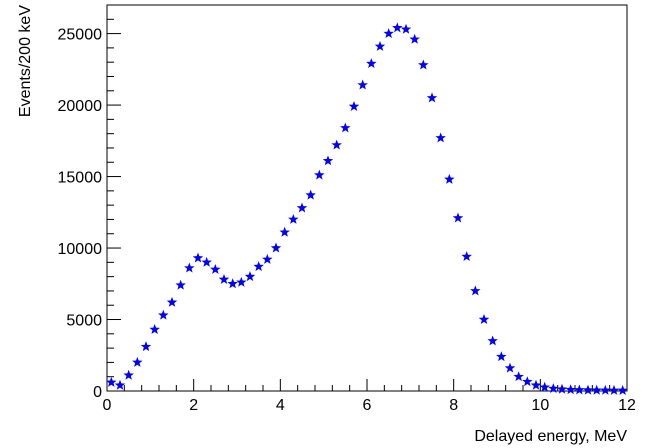 The height and width of the screenshot is (448, 663). Describe the element at coordinates (84, 321) in the screenshot. I see `y-tick-label: 5000` at that location.